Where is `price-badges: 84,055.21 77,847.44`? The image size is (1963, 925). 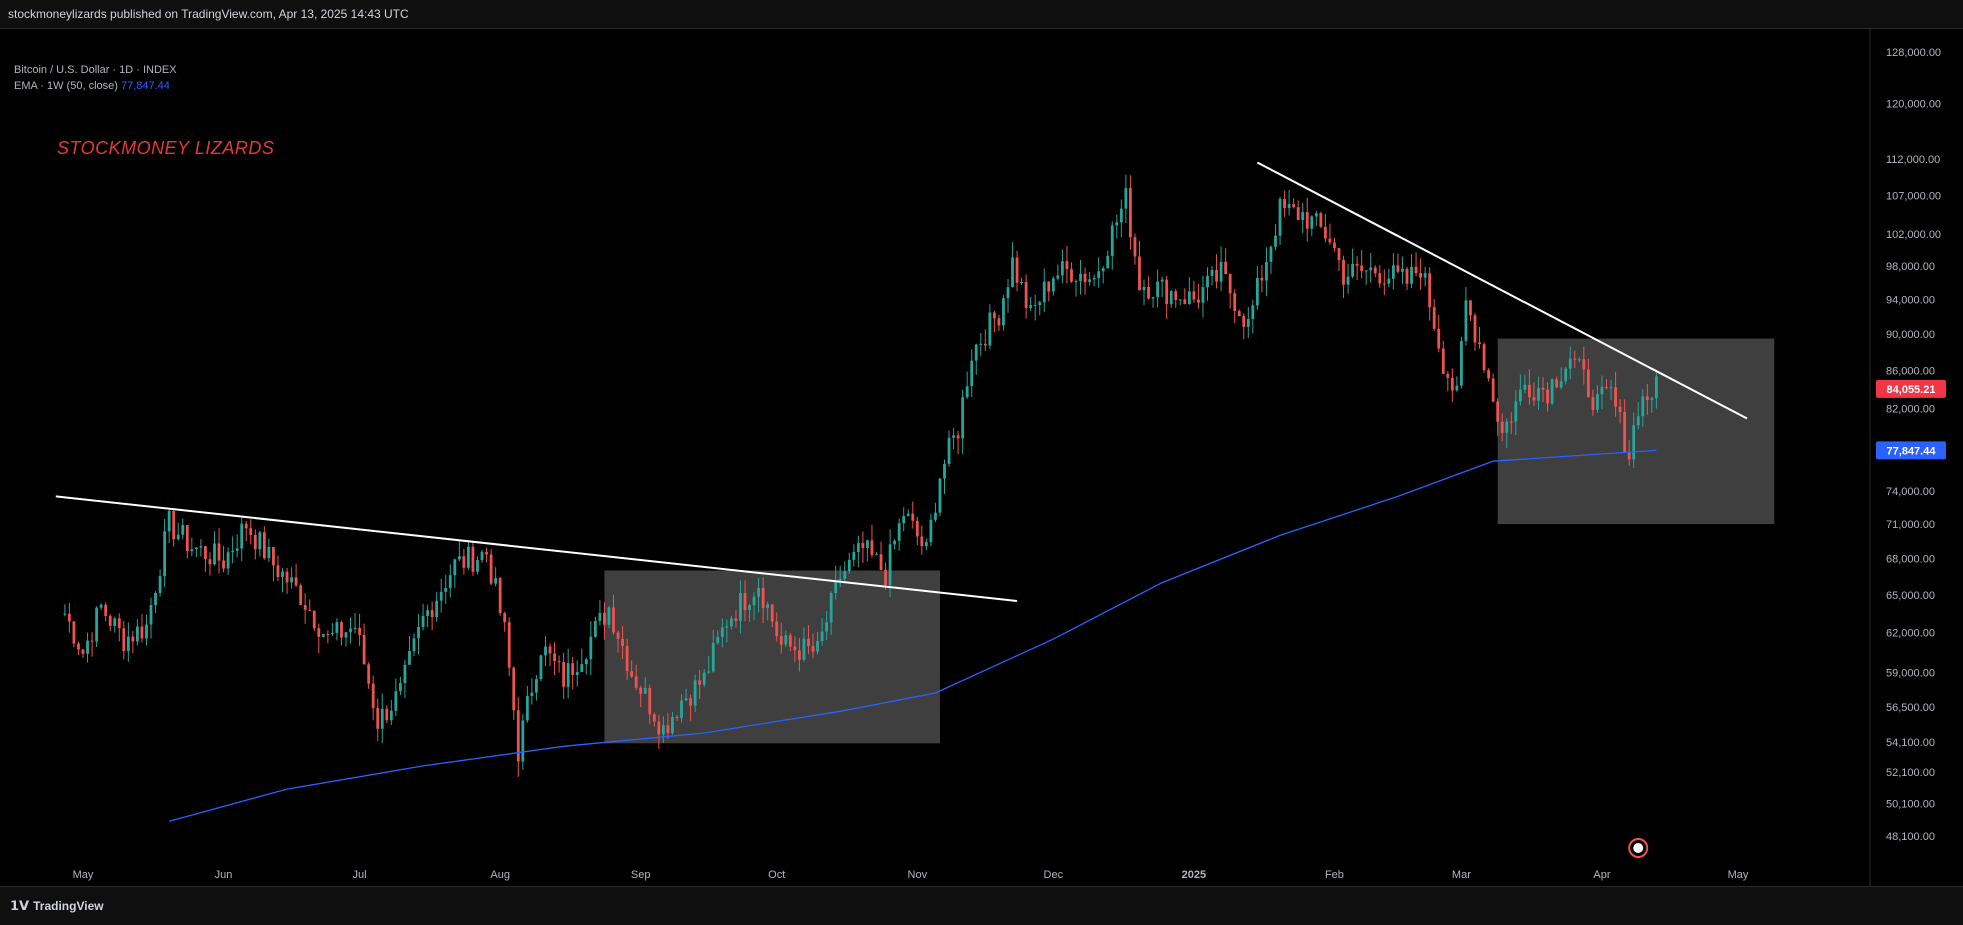
price-badges: 84,055.21 77,847.44 is located at coordinates (1787, 618).